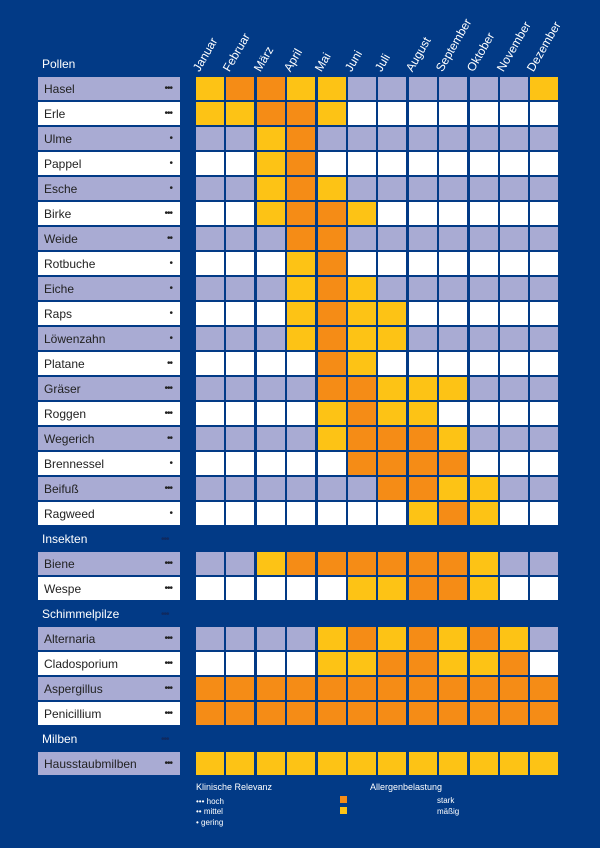  What do you see at coordinates (69, 438) in the screenshot?
I see `allergen-name: Wegerich` at bounding box center [69, 438].